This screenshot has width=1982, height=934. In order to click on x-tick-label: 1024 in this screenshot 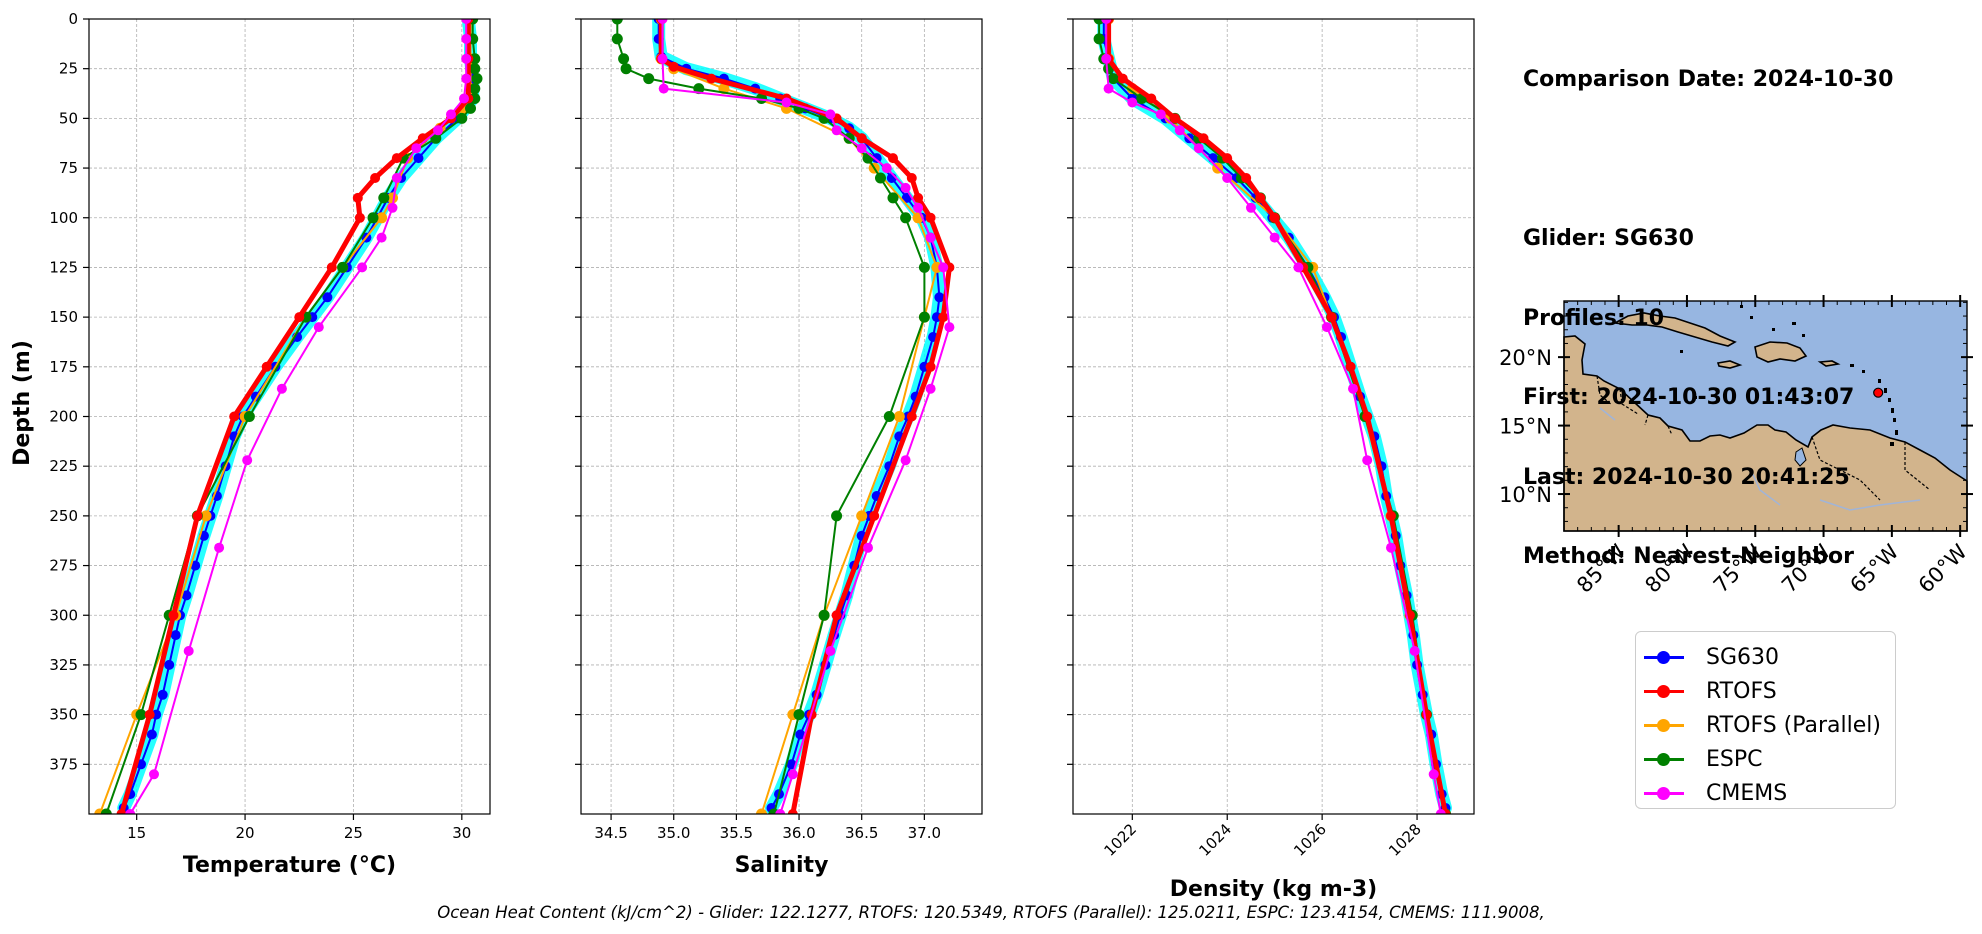, I will do `click(1215, 840)`.